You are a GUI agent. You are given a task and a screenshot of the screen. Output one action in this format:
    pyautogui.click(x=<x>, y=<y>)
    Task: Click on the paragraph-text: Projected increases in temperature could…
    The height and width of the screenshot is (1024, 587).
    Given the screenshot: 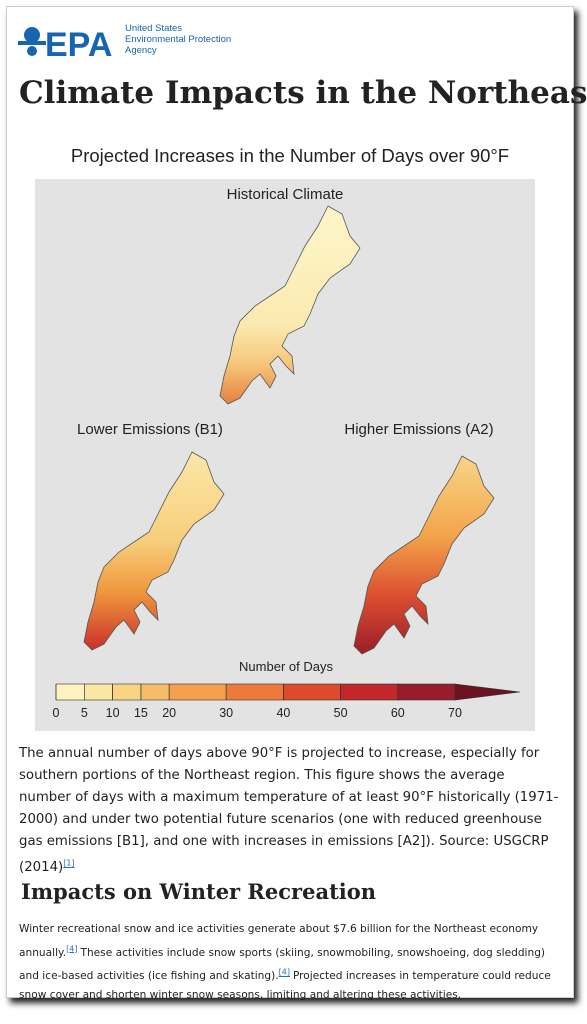 What is the action you would take?
    pyautogui.click(x=285, y=986)
    